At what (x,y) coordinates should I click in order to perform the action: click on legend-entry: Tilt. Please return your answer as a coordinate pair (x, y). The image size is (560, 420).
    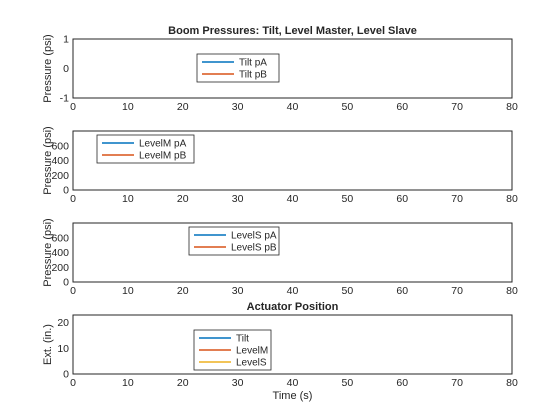
    Looking at the image, I should click on (242, 339).